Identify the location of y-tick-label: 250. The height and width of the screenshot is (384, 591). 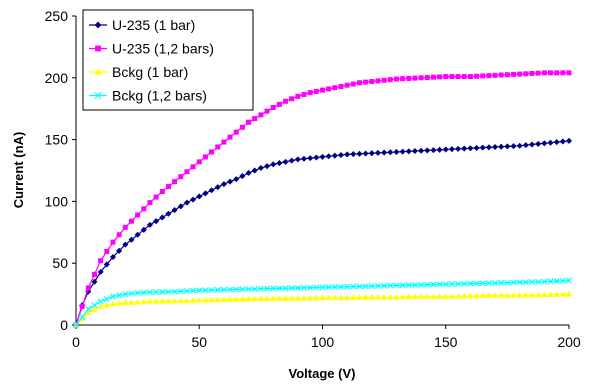
(57, 16).